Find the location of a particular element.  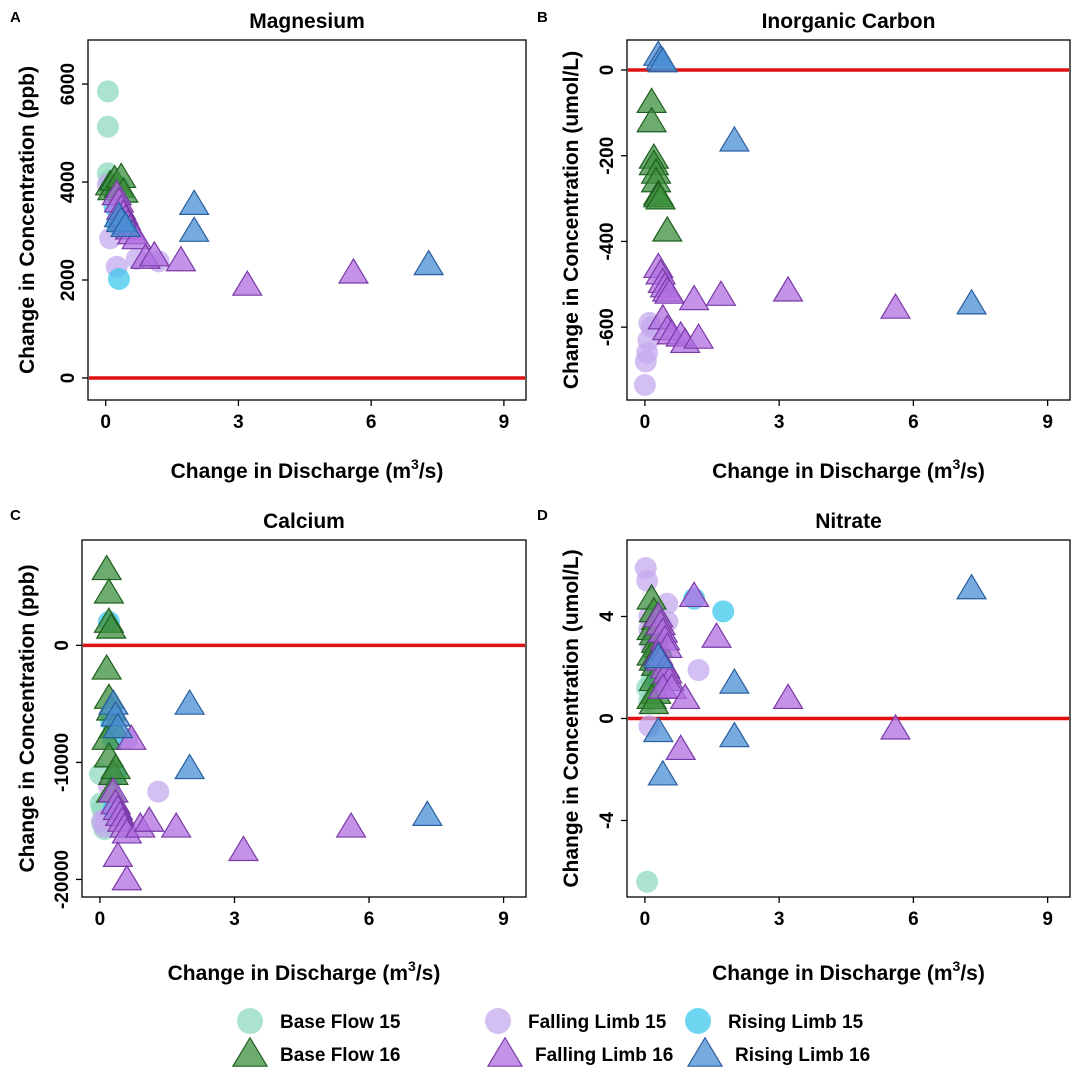

panel-letter: C is located at coordinates (15, 515).